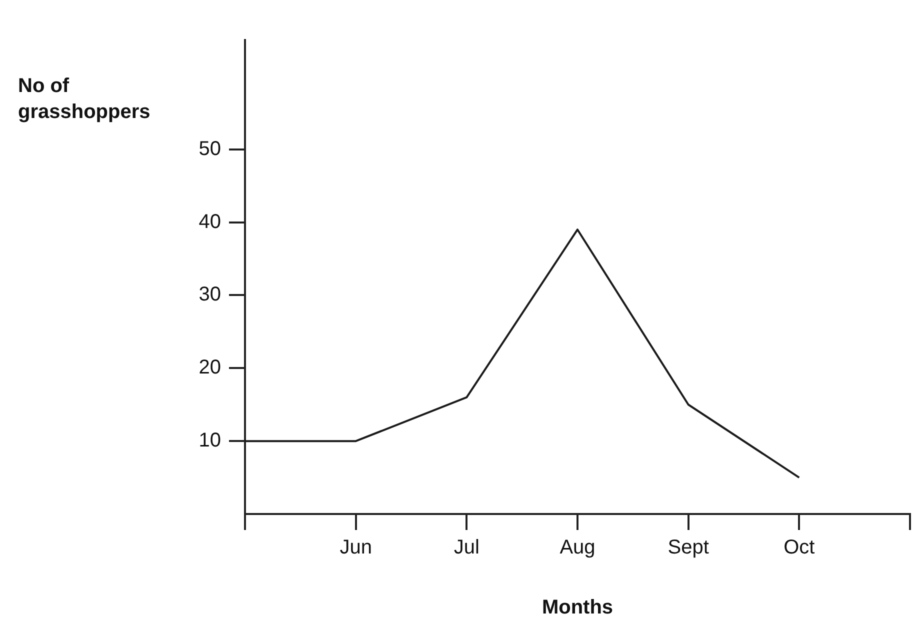  Describe the element at coordinates (84, 99) in the screenshot. I see `y-axis-title: No of grasshoppers` at that location.